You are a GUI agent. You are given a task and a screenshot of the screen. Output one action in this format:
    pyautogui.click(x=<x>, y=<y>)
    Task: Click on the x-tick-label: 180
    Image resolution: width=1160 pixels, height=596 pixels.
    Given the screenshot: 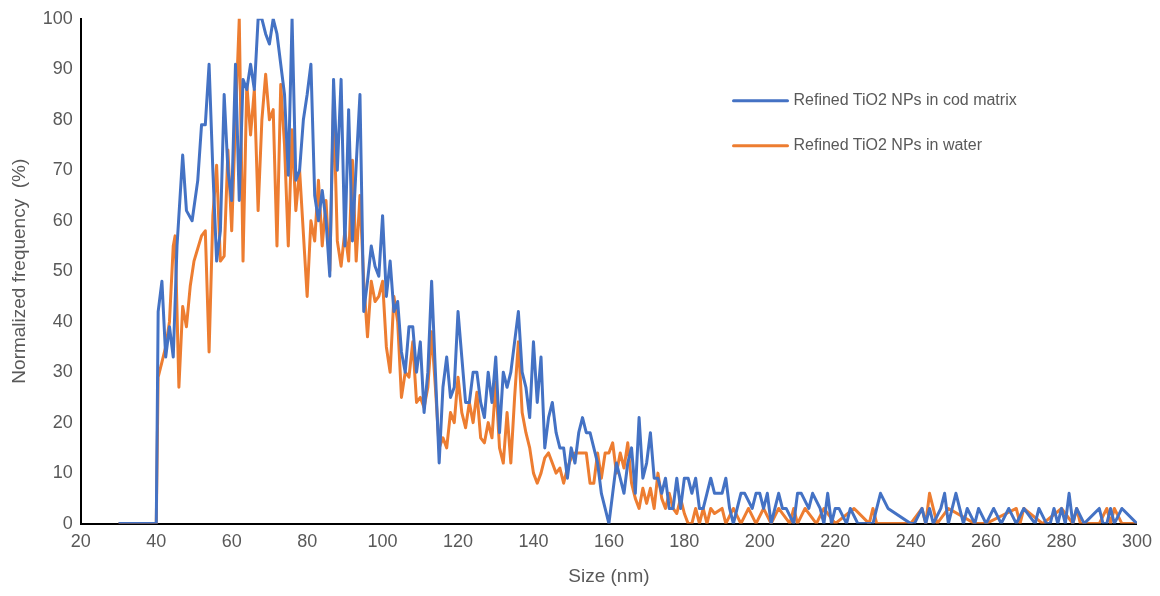 What is the action you would take?
    pyautogui.click(x=684, y=541)
    